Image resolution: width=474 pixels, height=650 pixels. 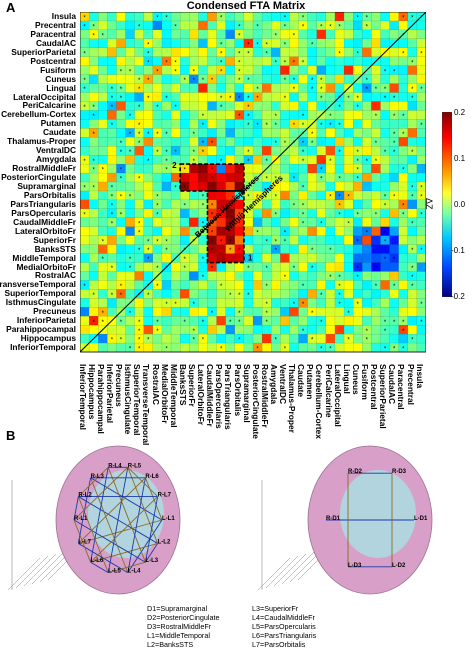 I want to click on legend-item: L1=MiddleTemporal, so click(x=178, y=635).